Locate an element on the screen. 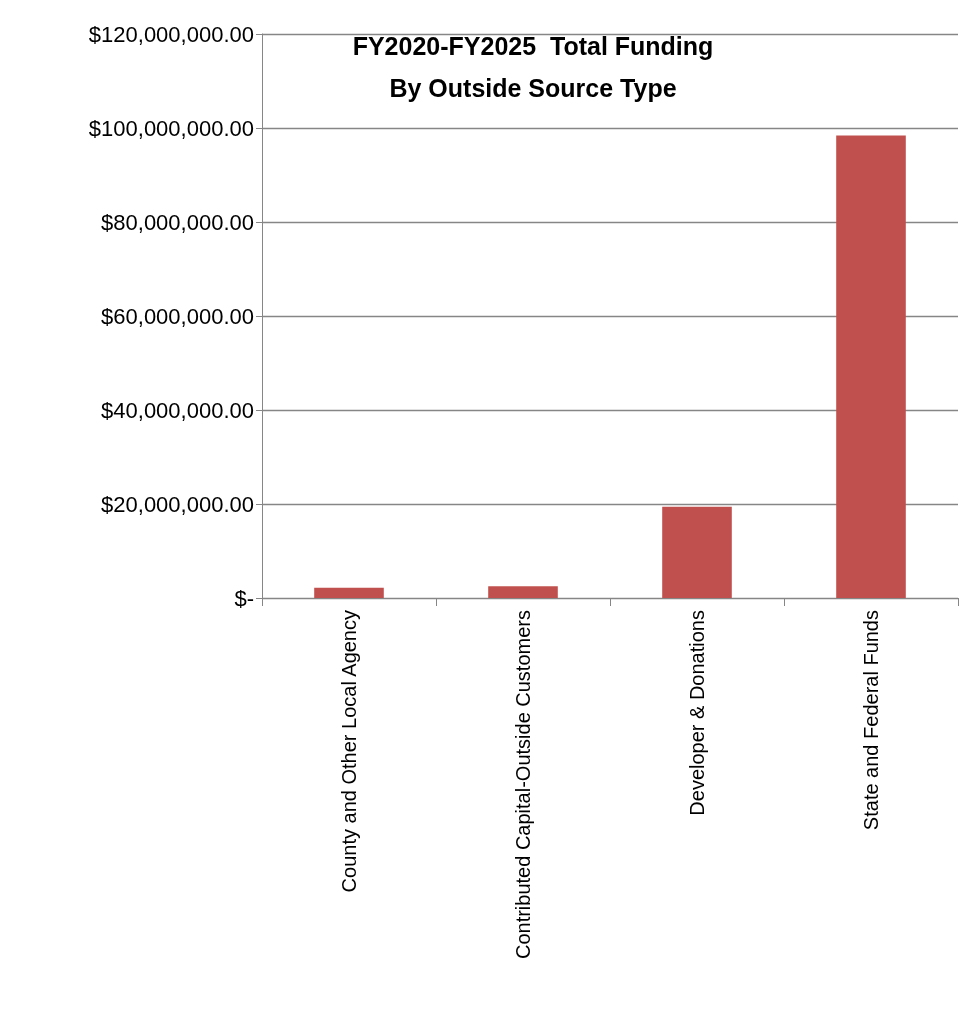  y-tick-label: $120,000,000.00 is located at coordinates (171, 34).